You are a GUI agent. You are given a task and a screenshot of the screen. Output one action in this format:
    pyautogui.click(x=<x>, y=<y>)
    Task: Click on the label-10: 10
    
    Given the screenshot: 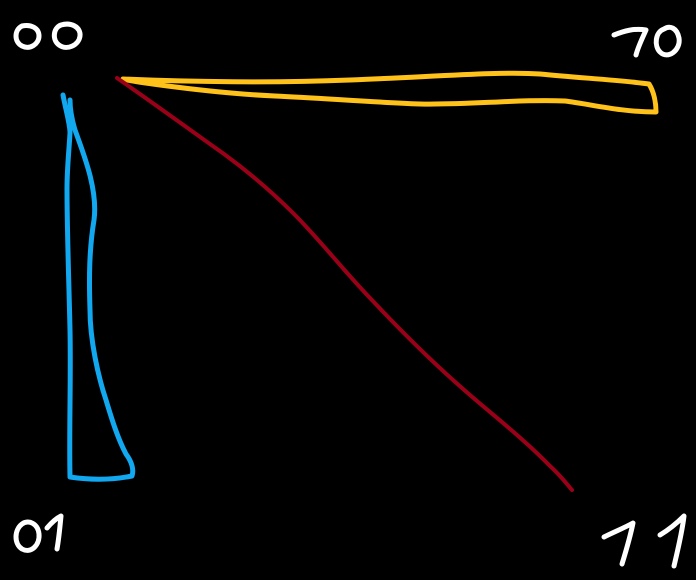 What is the action you would take?
    pyautogui.click(x=341, y=29)
    